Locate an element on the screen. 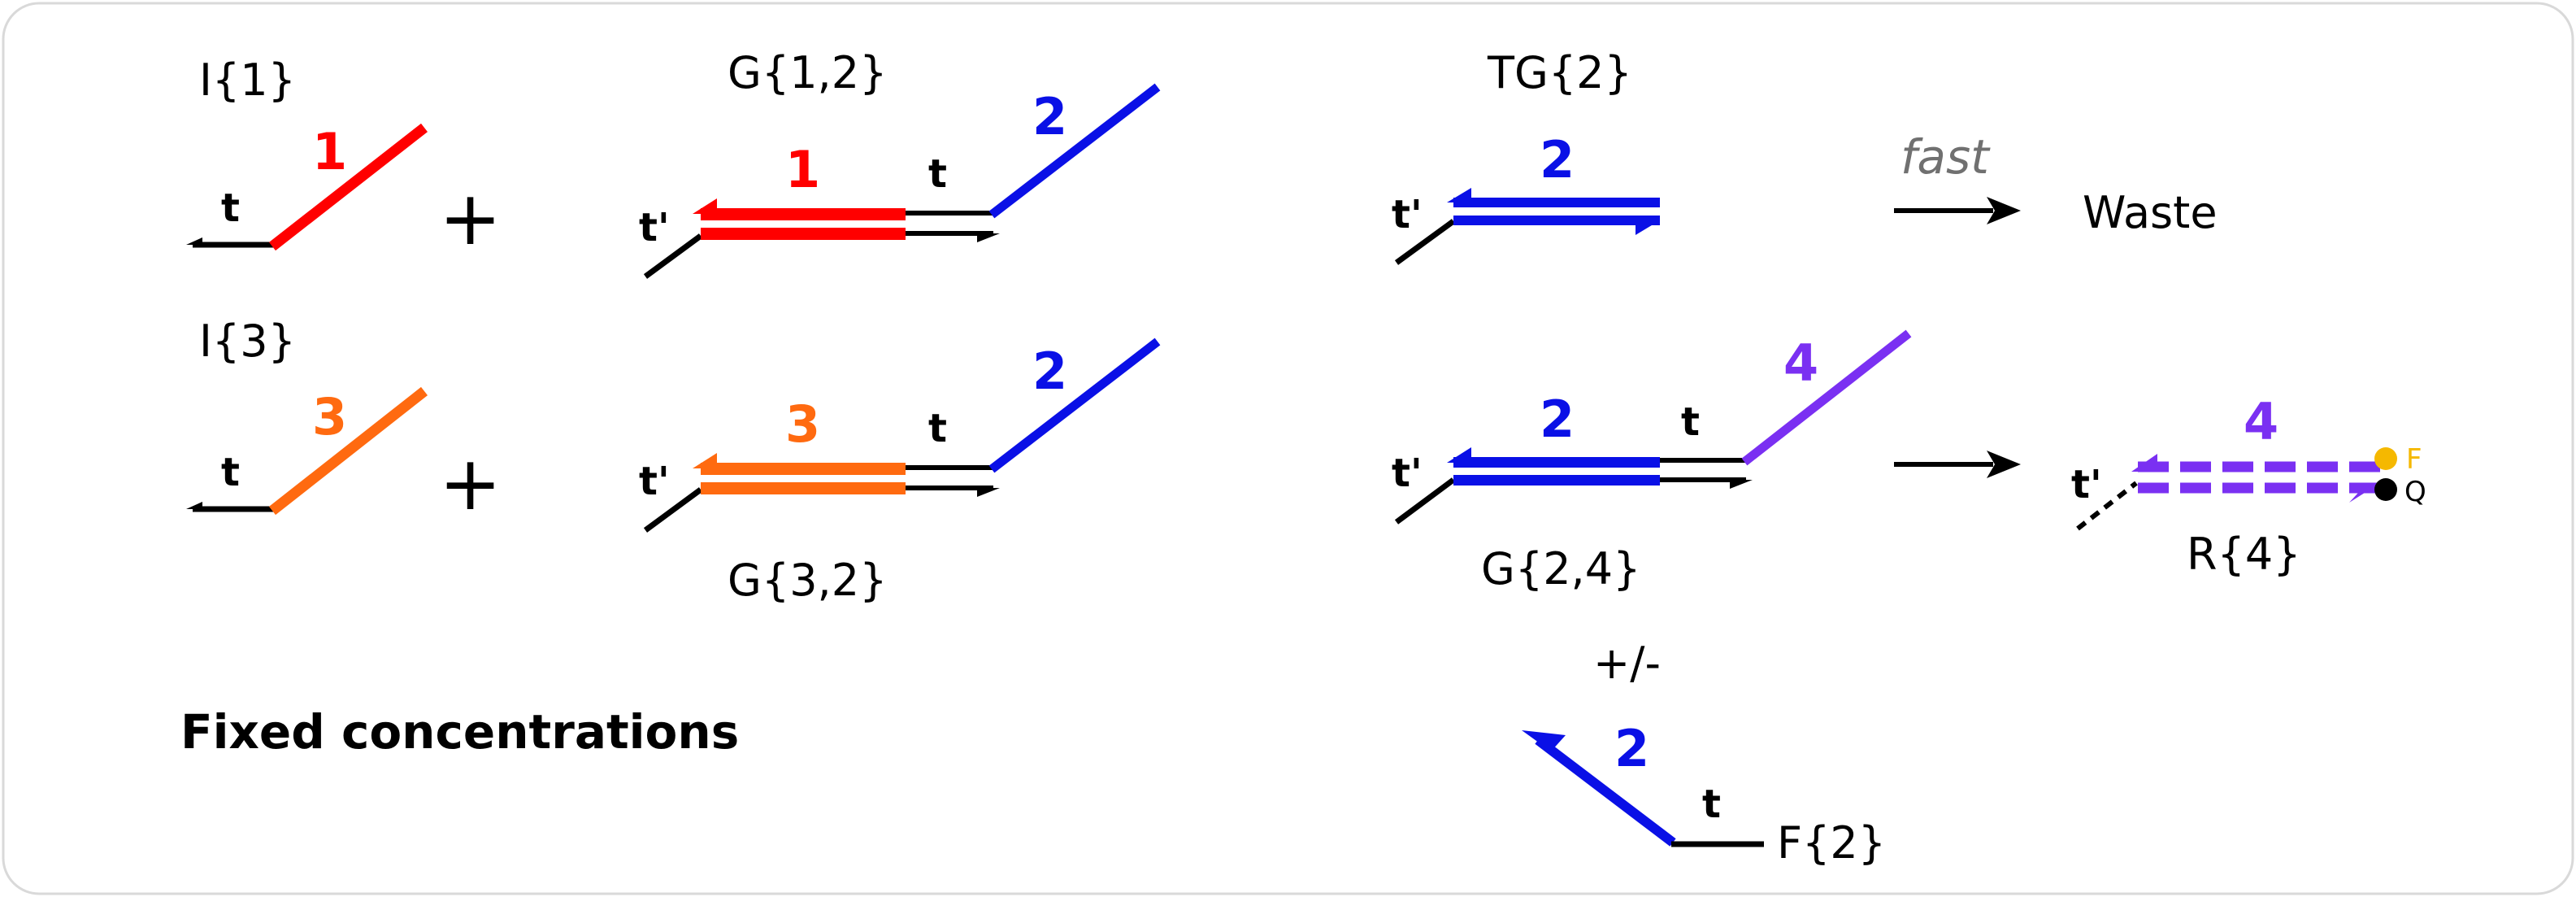 The width and height of the screenshot is (2576, 897). g12-domain2-line is located at coordinates (1074, 151).